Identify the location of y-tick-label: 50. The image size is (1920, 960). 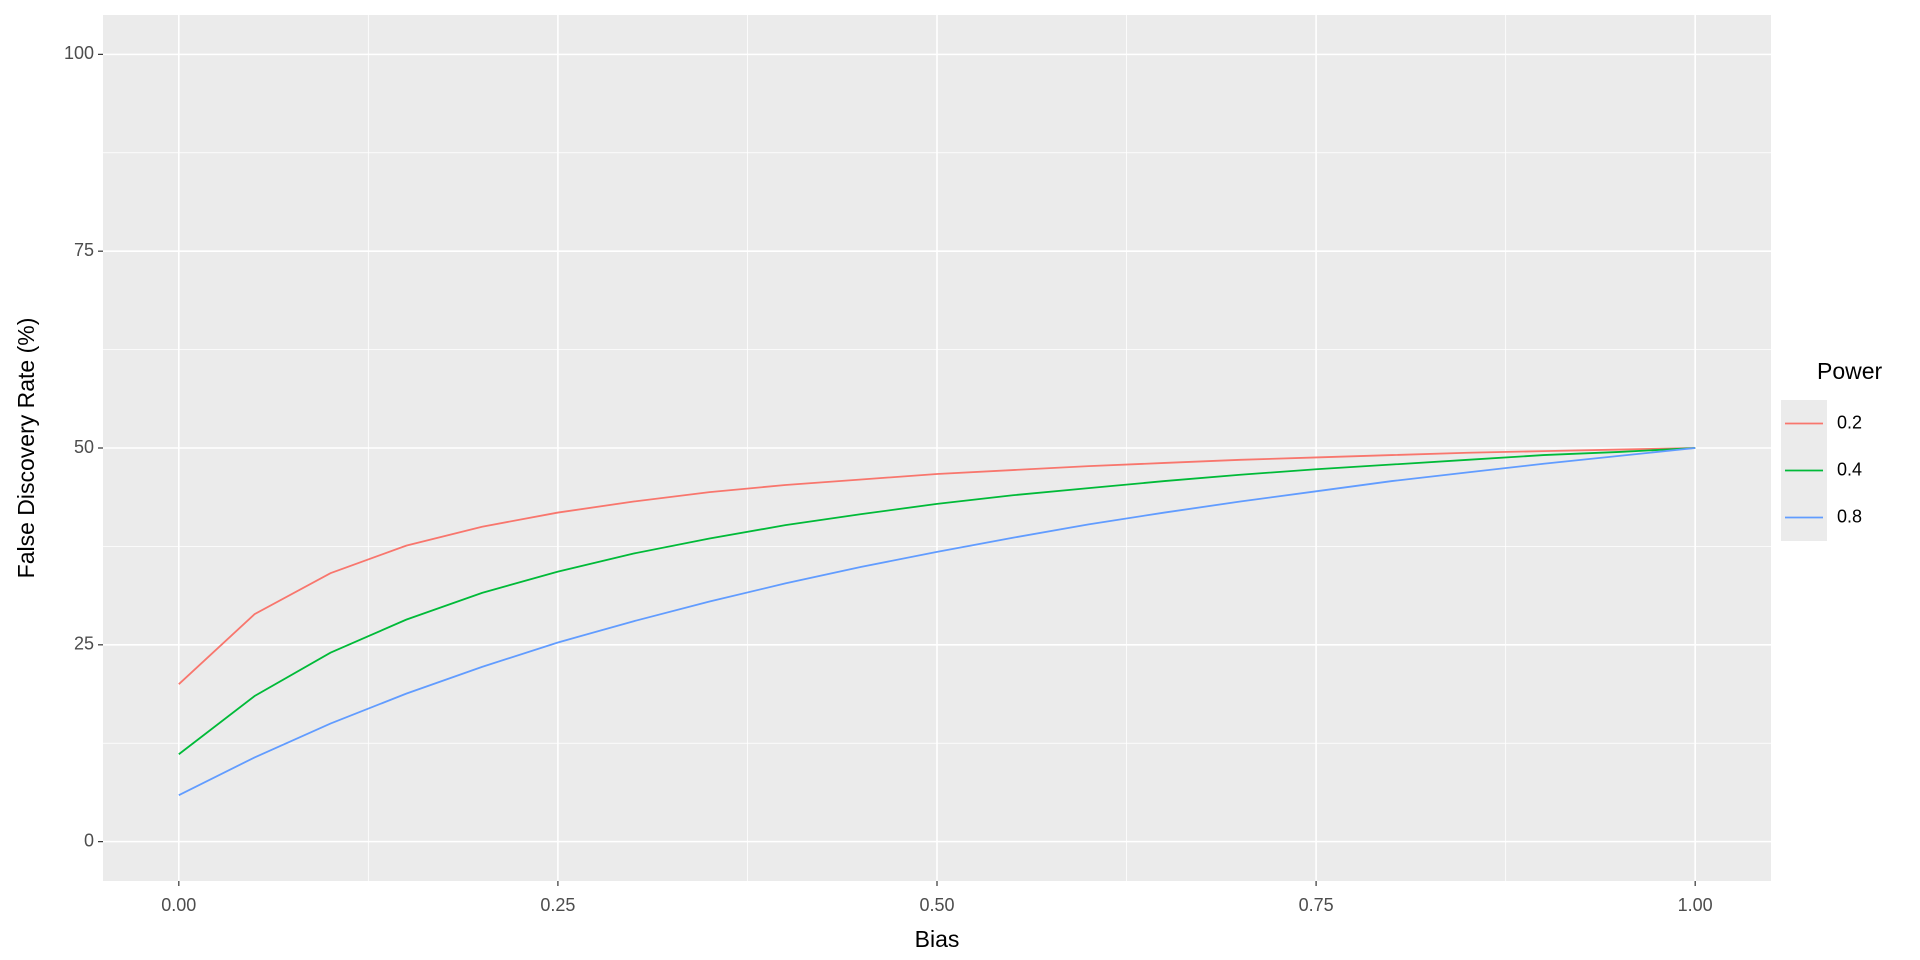
(84, 447).